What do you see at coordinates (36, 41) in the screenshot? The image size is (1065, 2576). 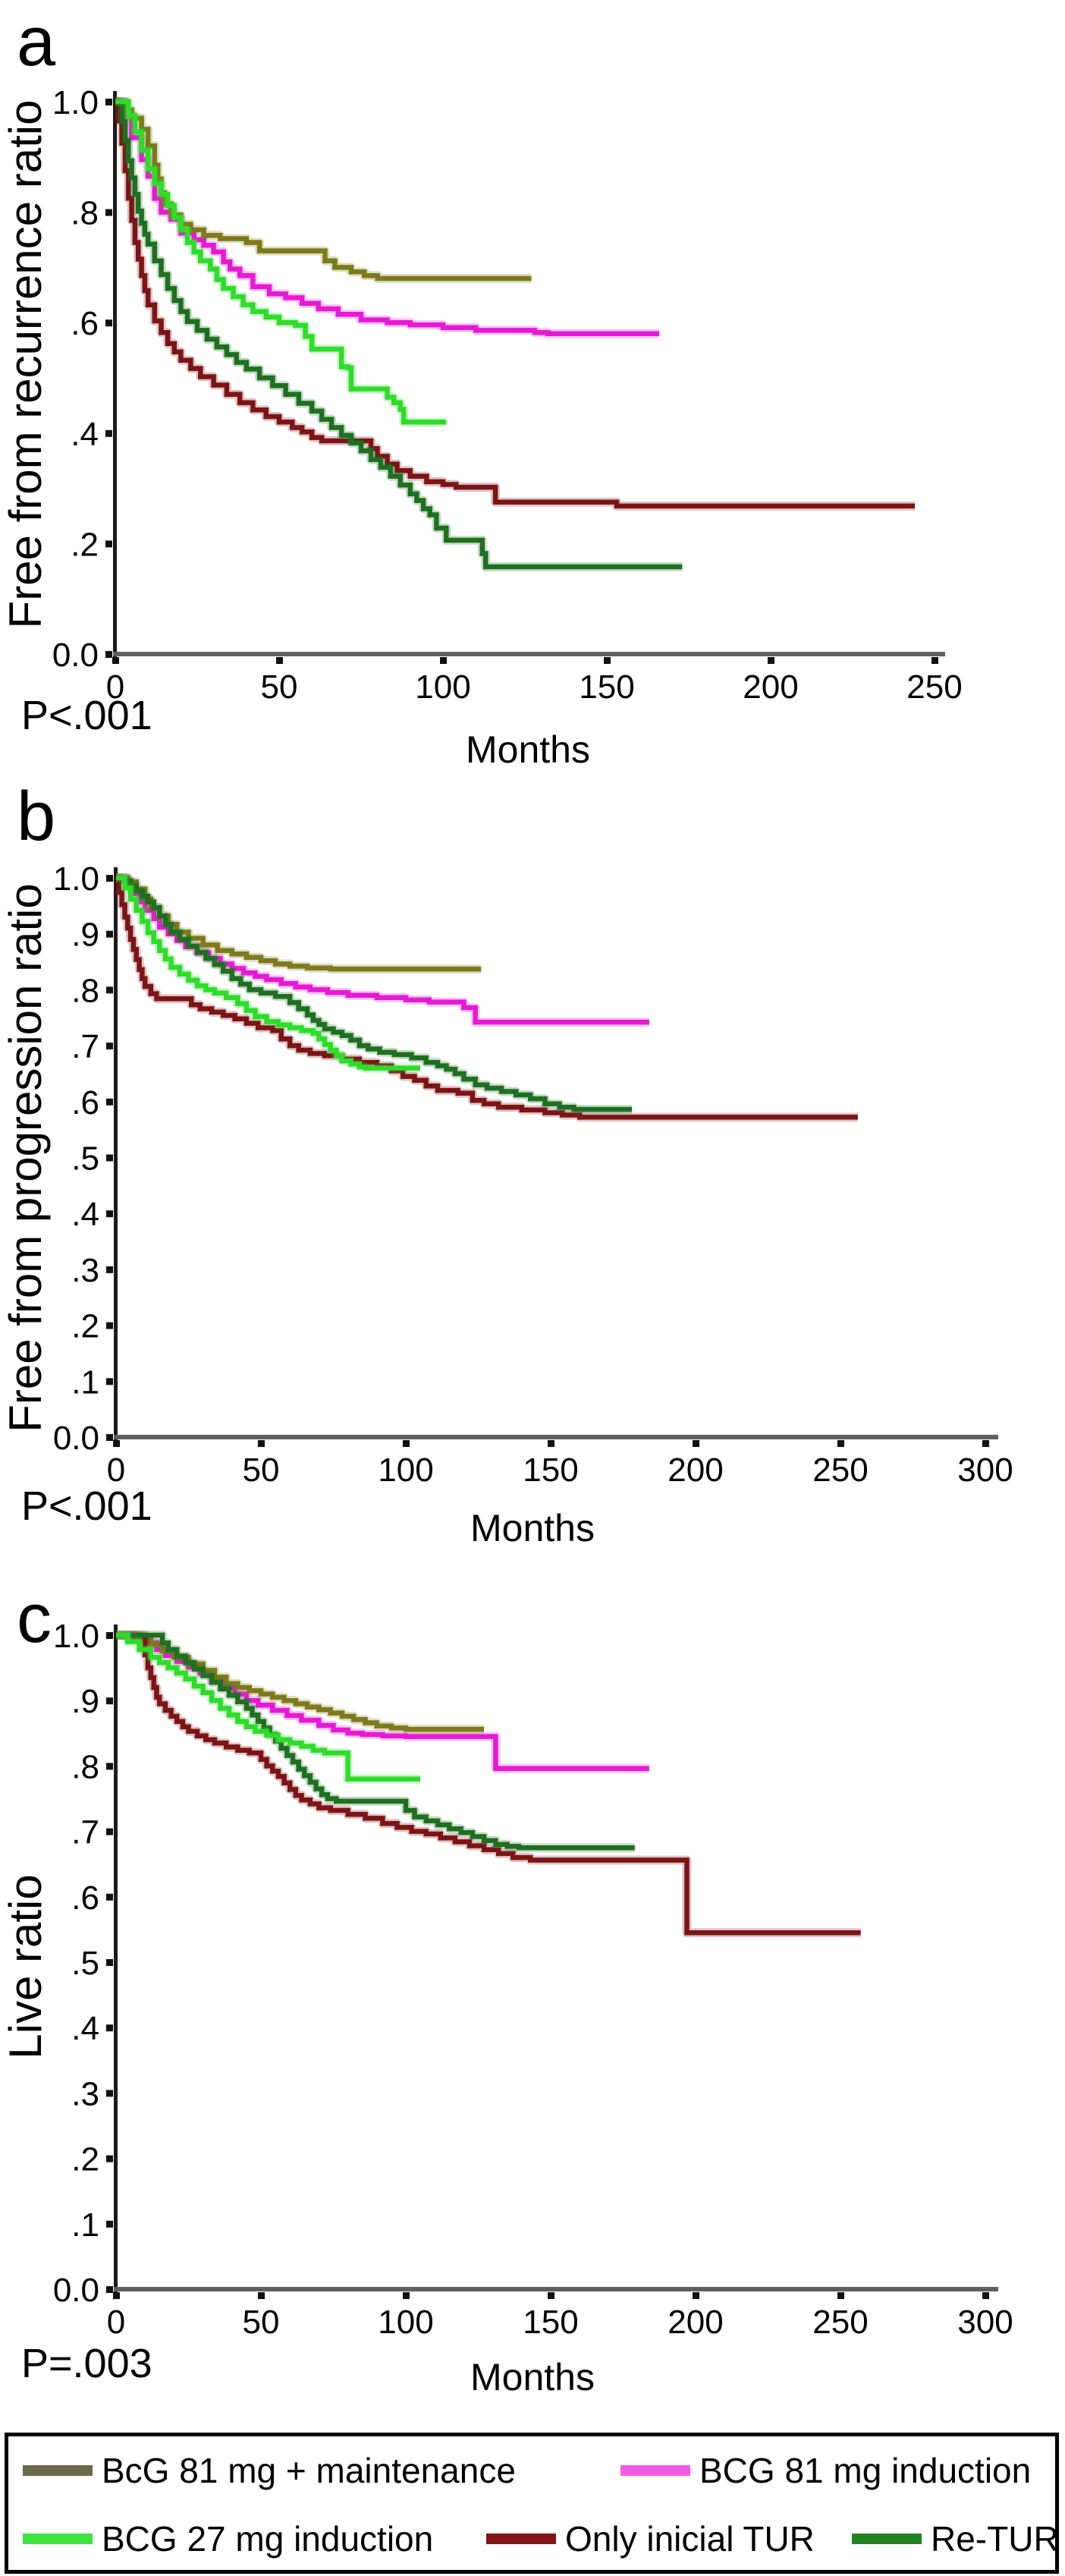 I see `panel-a-letter: a` at bounding box center [36, 41].